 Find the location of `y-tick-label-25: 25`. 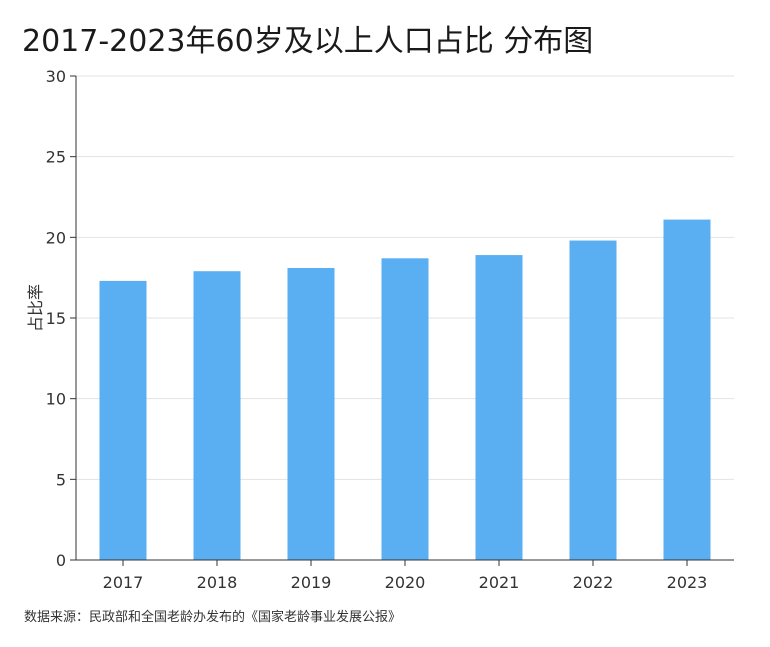

y-tick-label-25: 25 is located at coordinates (56, 157).